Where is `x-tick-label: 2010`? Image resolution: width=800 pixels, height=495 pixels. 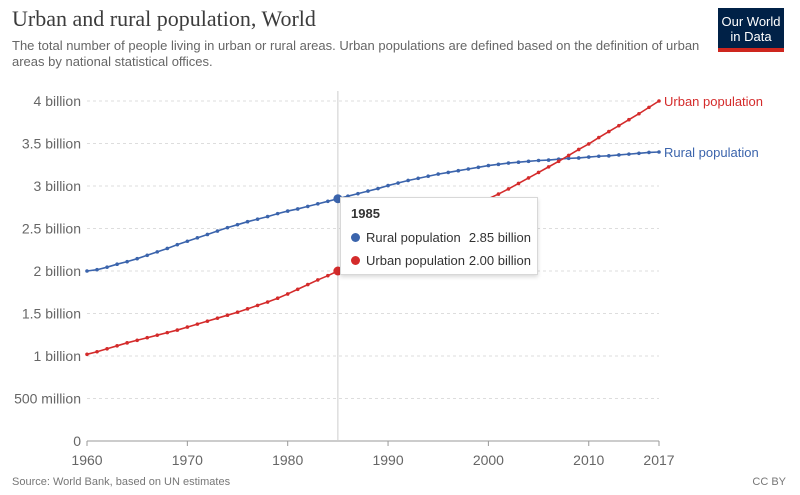
x-tick-label: 2010 is located at coordinates (588, 460).